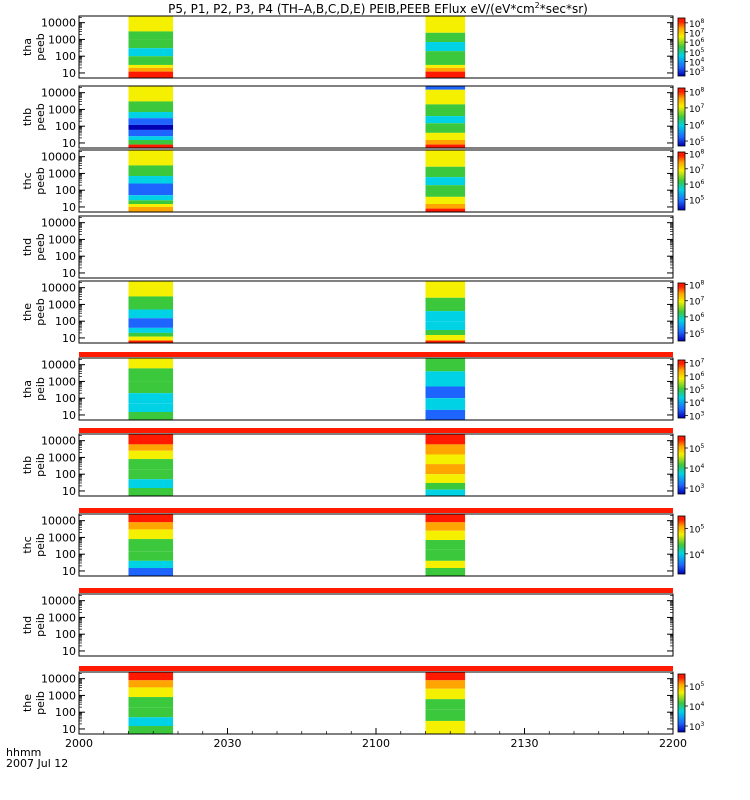  Describe the element at coordinates (673, 743) in the screenshot. I see `x-tick-label: 2200` at that location.